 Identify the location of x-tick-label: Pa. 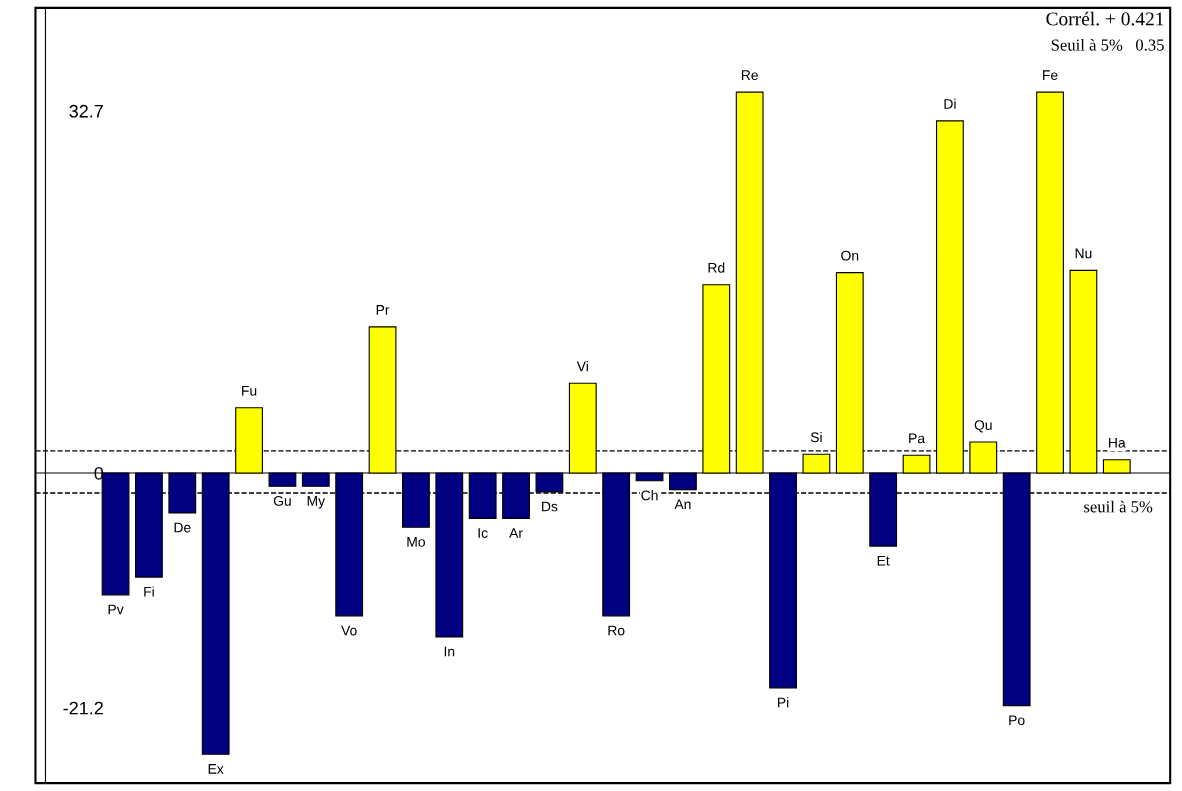
(917, 438).